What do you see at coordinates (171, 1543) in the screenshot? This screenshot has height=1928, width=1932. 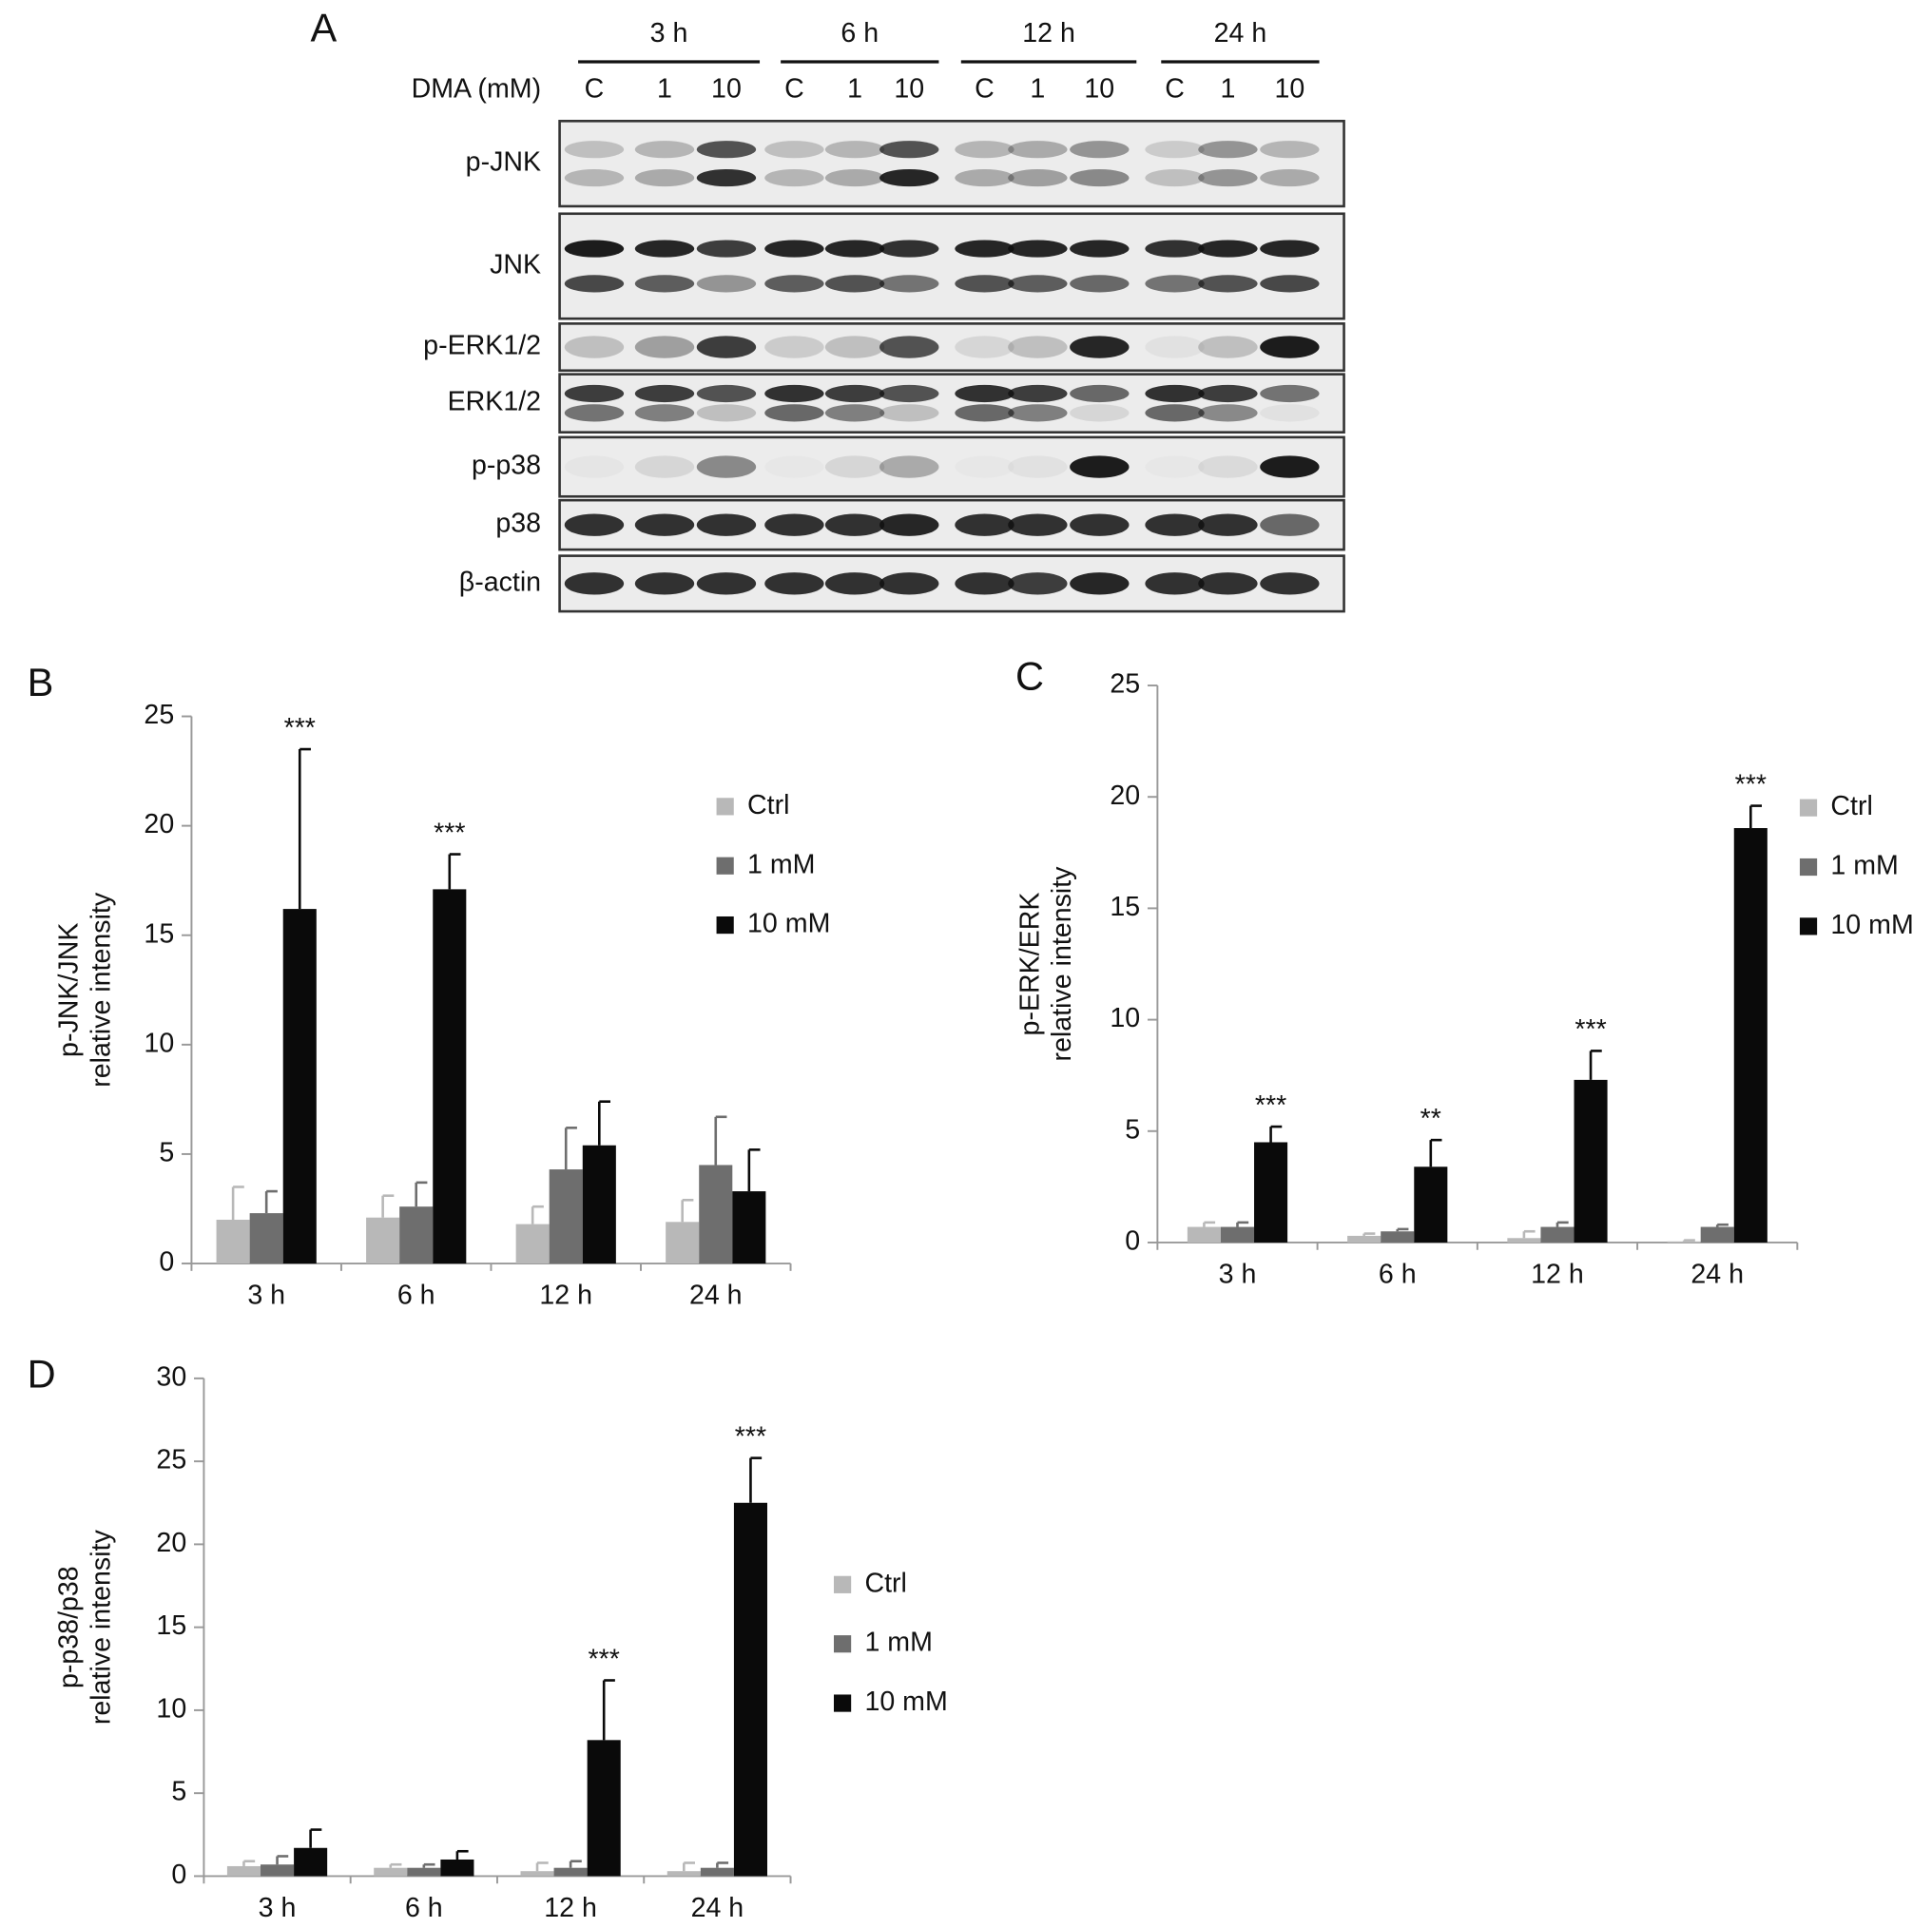 I see `y-tick-label: 20` at bounding box center [171, 1543].